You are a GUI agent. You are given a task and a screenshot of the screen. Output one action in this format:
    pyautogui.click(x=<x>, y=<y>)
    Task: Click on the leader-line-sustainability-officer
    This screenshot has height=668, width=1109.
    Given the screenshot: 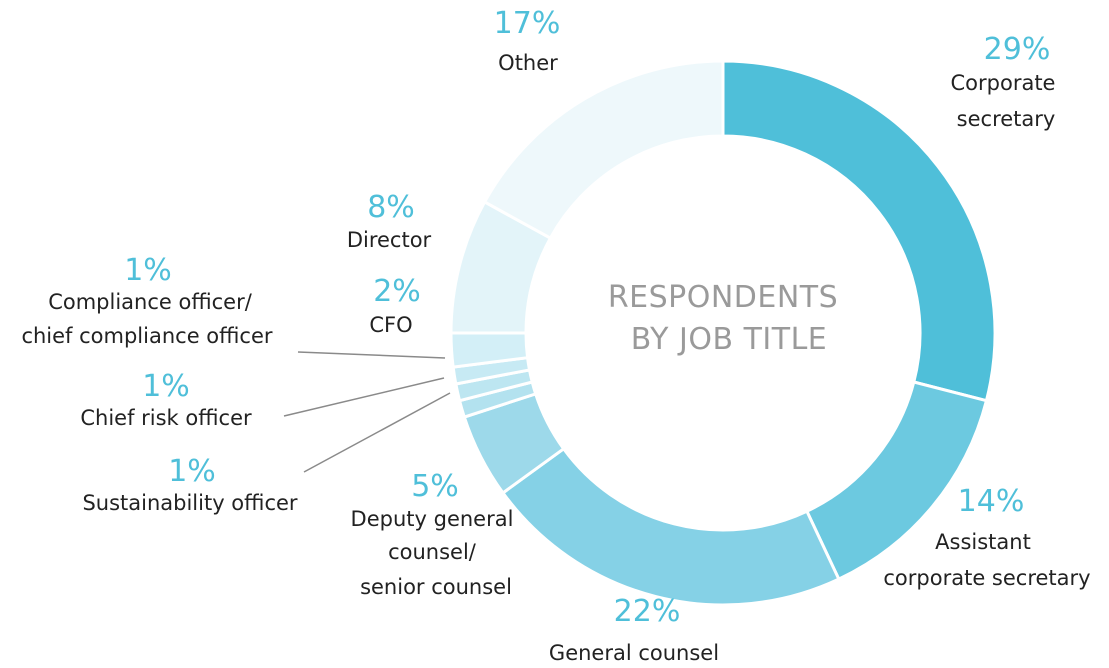 What is the action you would take?
    pyautogui.click(x=377, y=432)
    